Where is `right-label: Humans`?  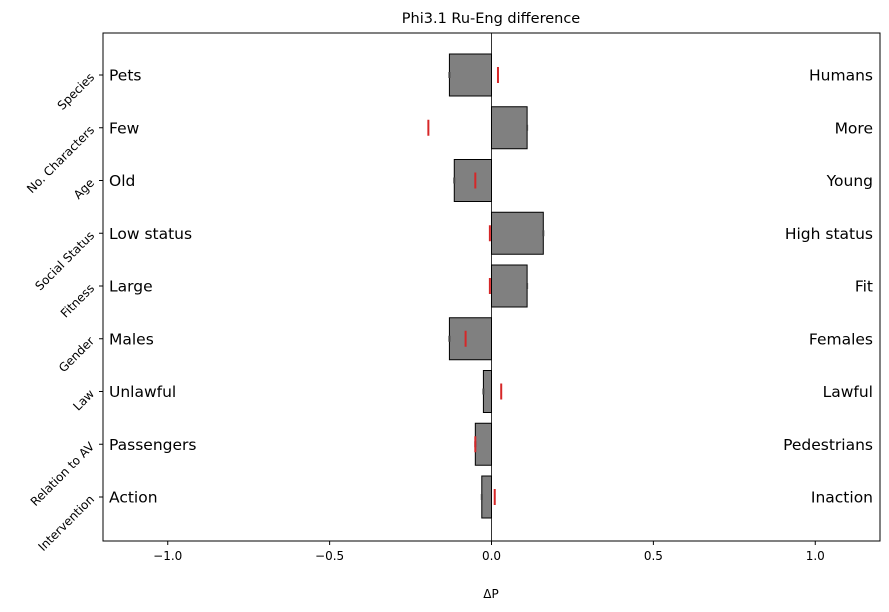 right-label: Humans is located at coordinates (841, 76).